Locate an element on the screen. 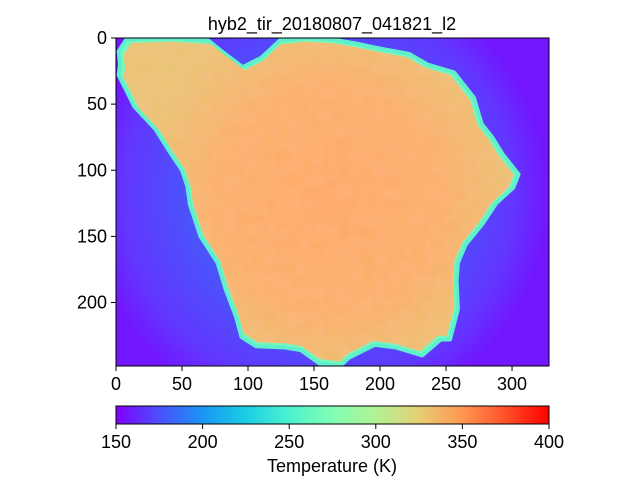  colorbar-label: Temperature (K) is located at coordinates (332, 466).